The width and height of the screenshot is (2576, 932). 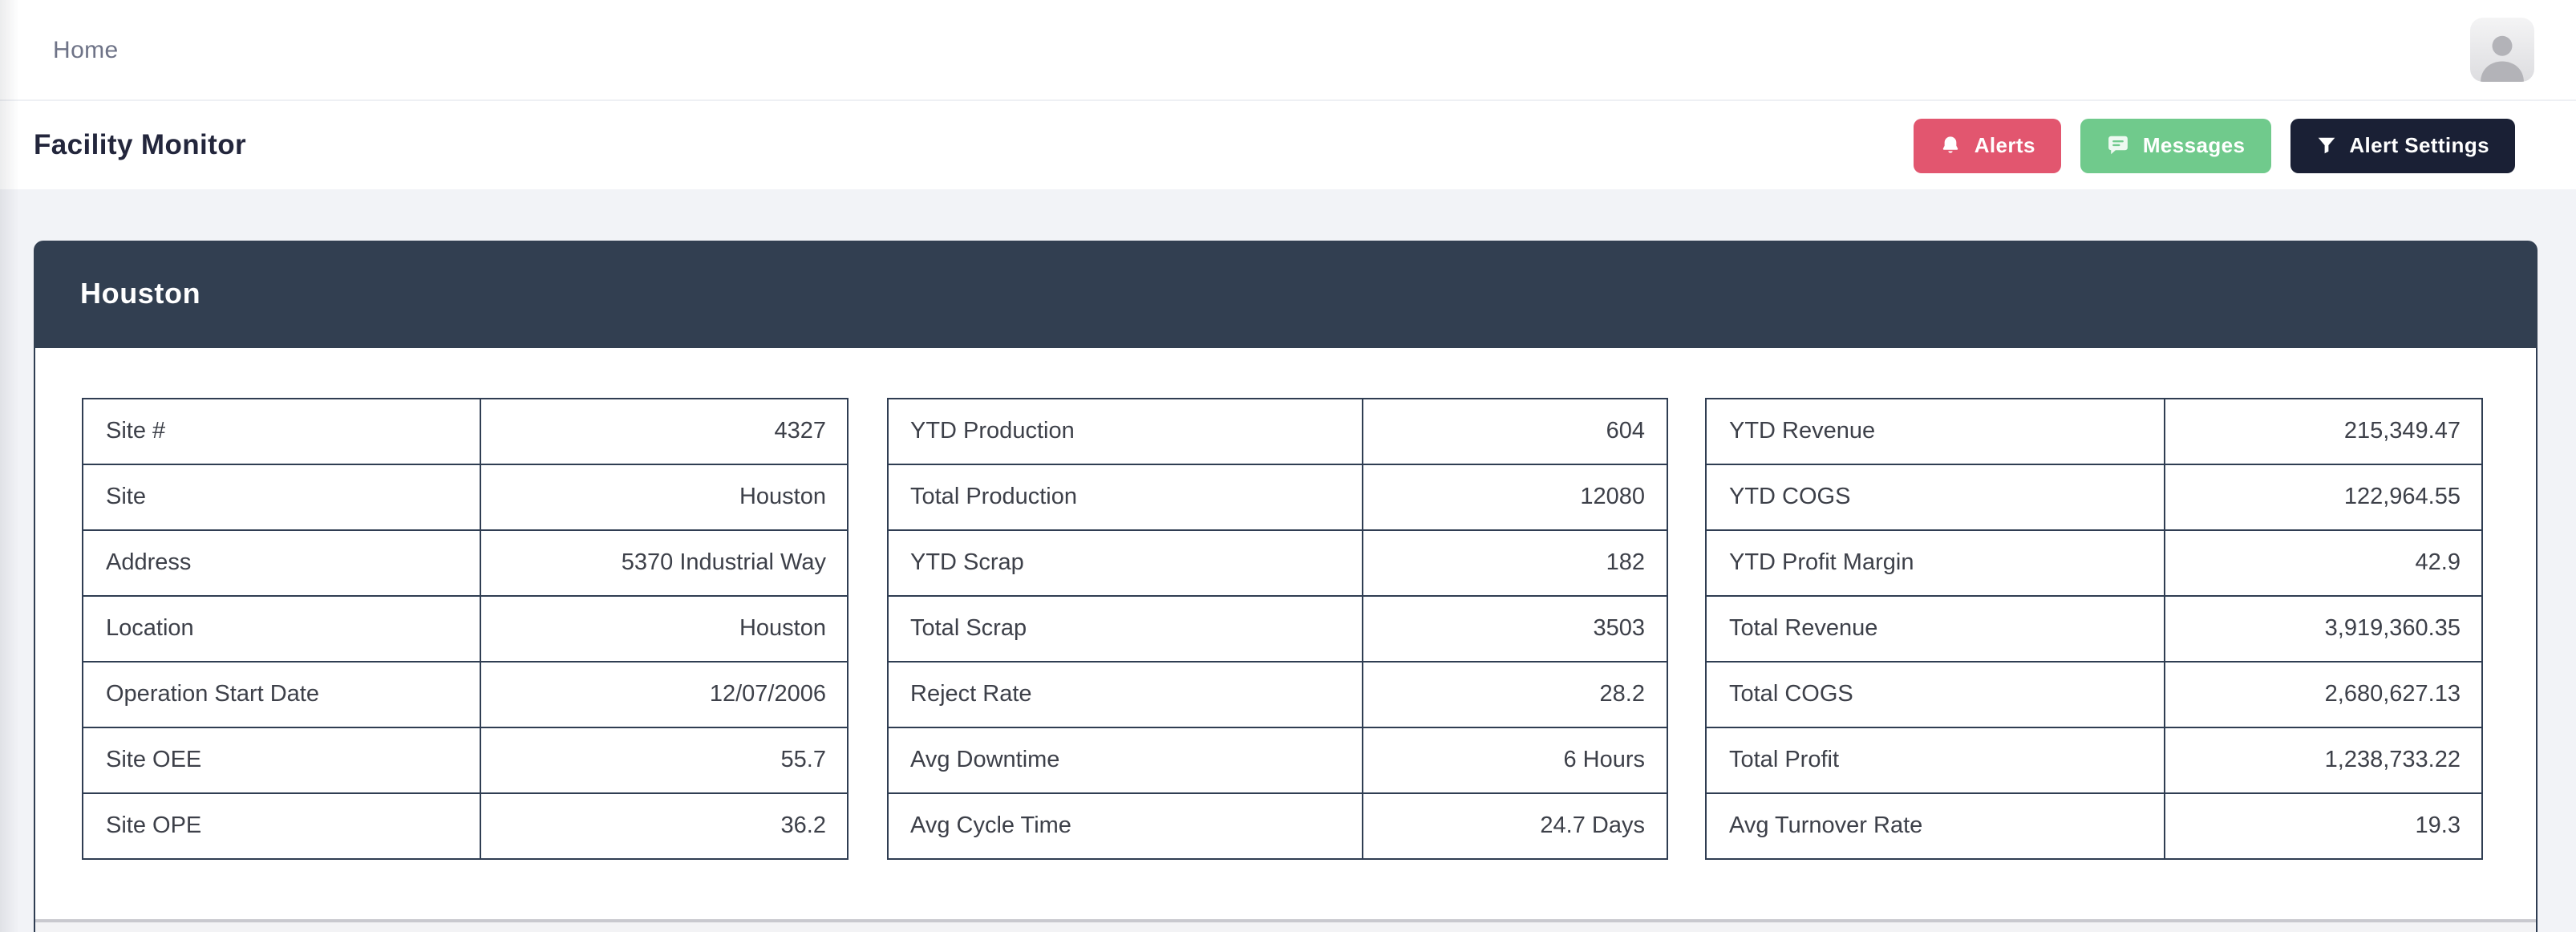 I want to click on table-row: Location Houston, so click(x=465, y=629).